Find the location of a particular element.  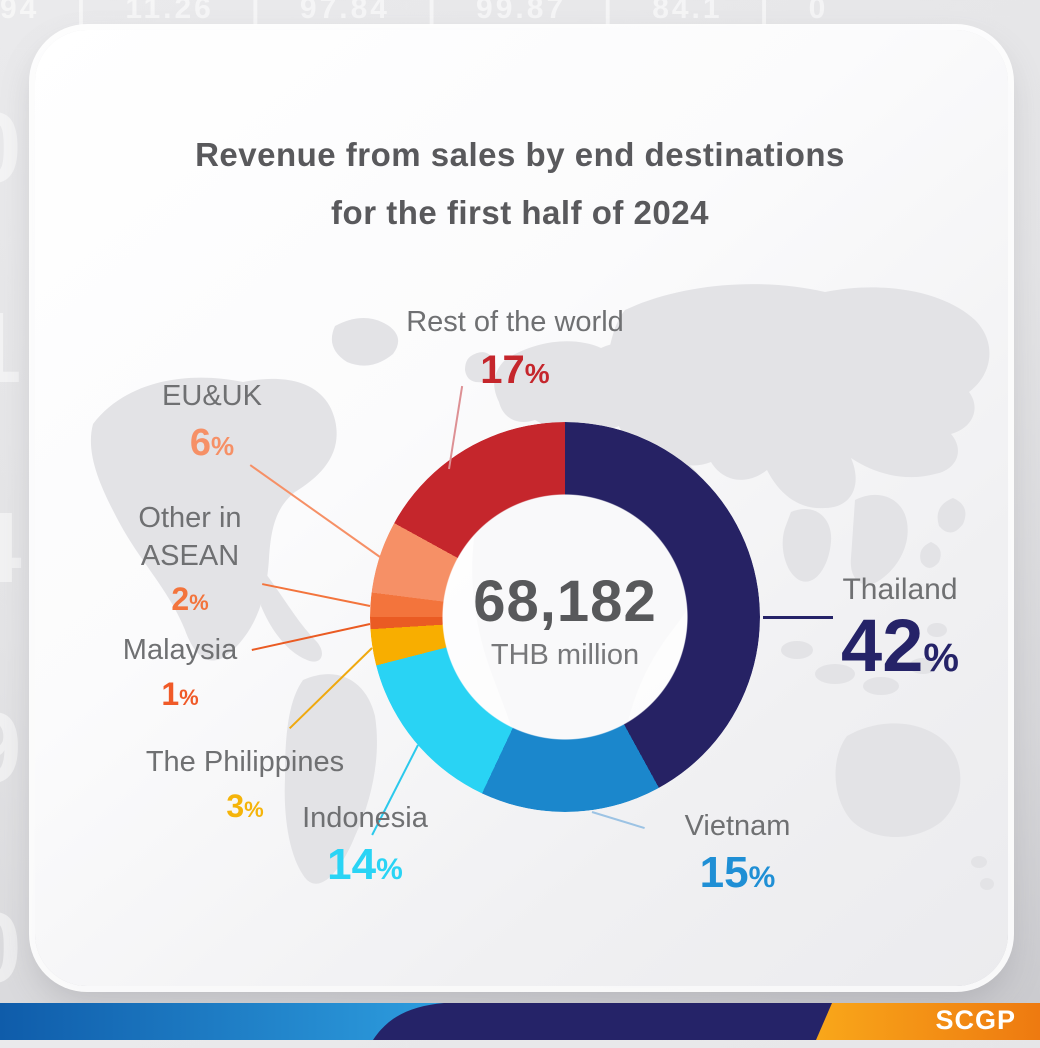

philippines-label: The Philippines 3% is located at coordinates (245, 784).